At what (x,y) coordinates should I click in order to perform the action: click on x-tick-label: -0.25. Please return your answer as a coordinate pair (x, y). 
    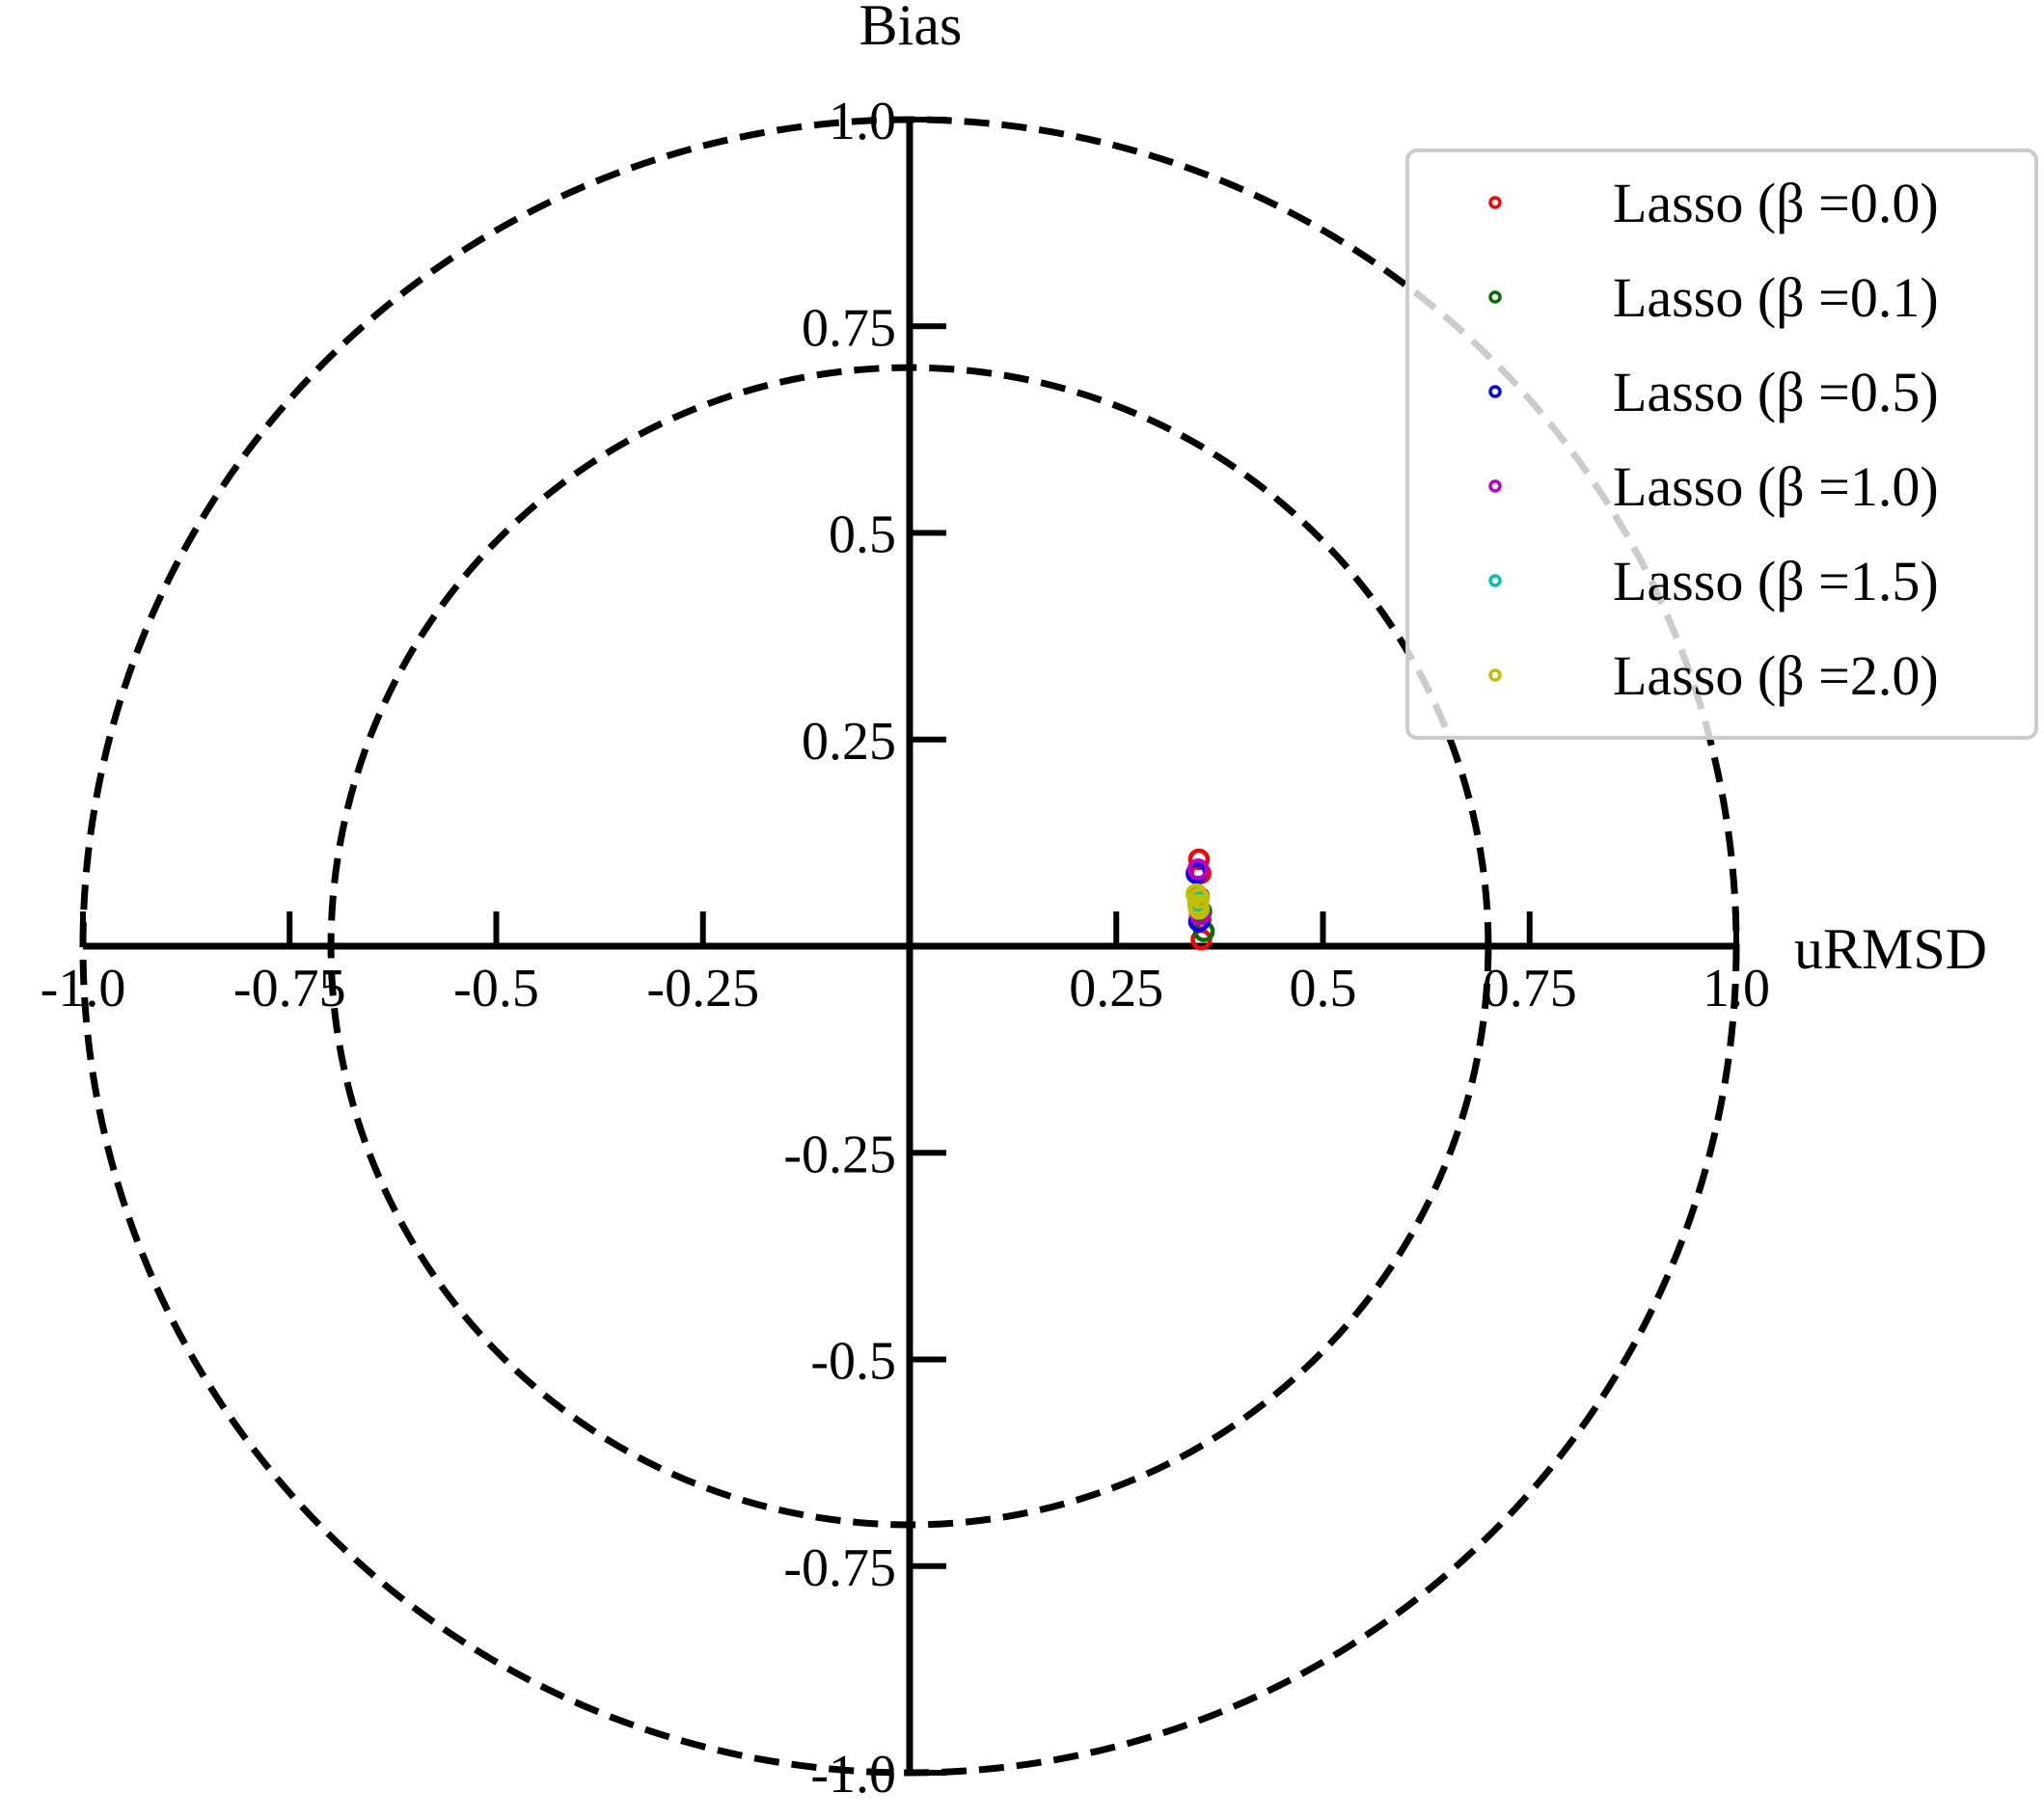
    Looking at the image, I should click on (703, 989).